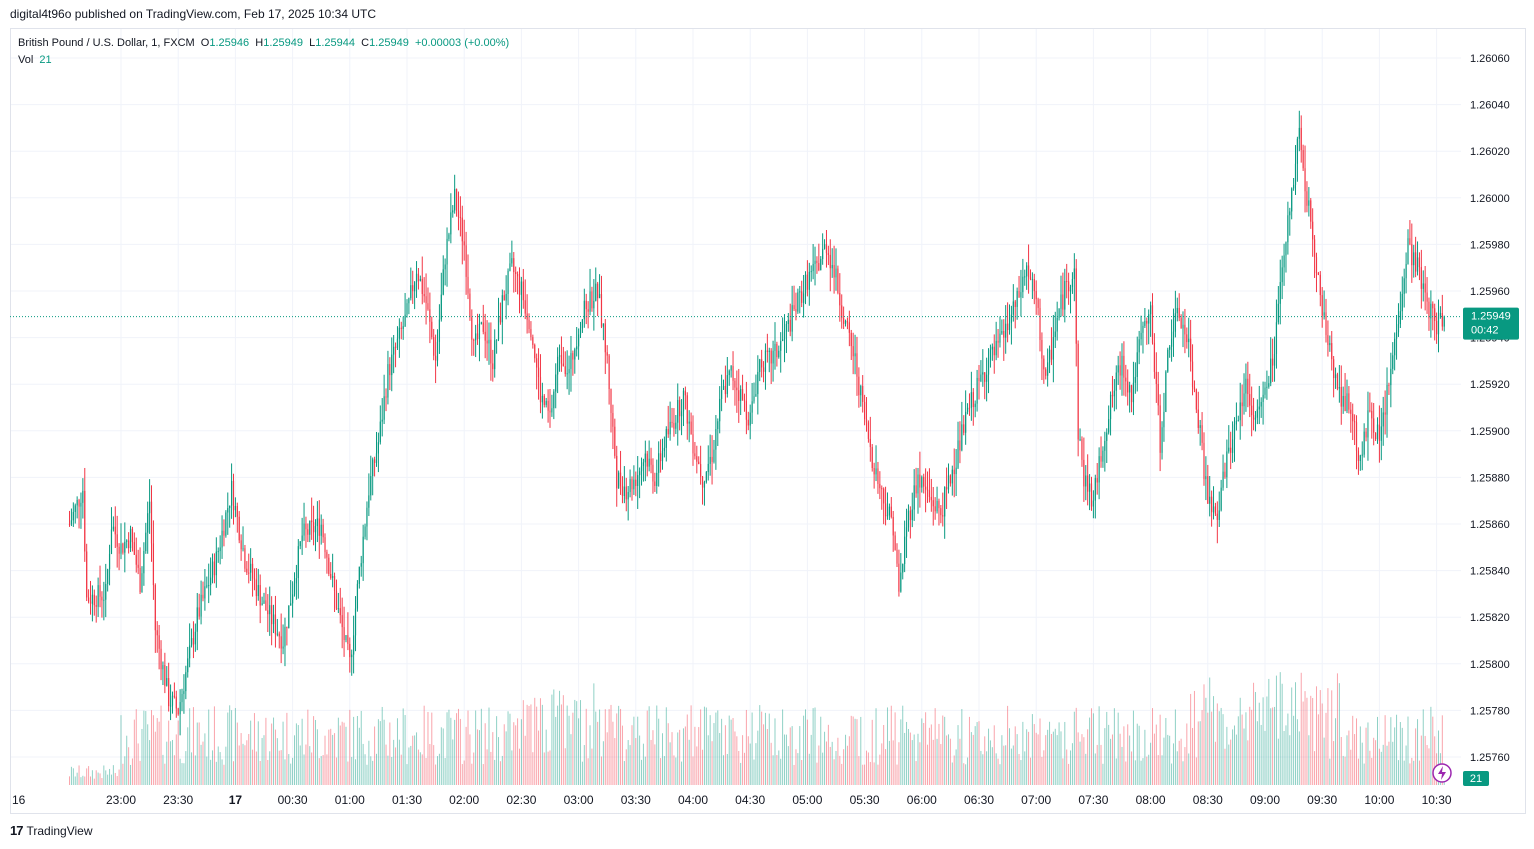 Image resolution: width=1534 pixels, height=849 pixels. What do you see at coordinates (106, 43) in the screenshot?
I see `symbol-name: British Pound / U.S. Dollar, 1, FXCM` at bounding box center [106, 43].